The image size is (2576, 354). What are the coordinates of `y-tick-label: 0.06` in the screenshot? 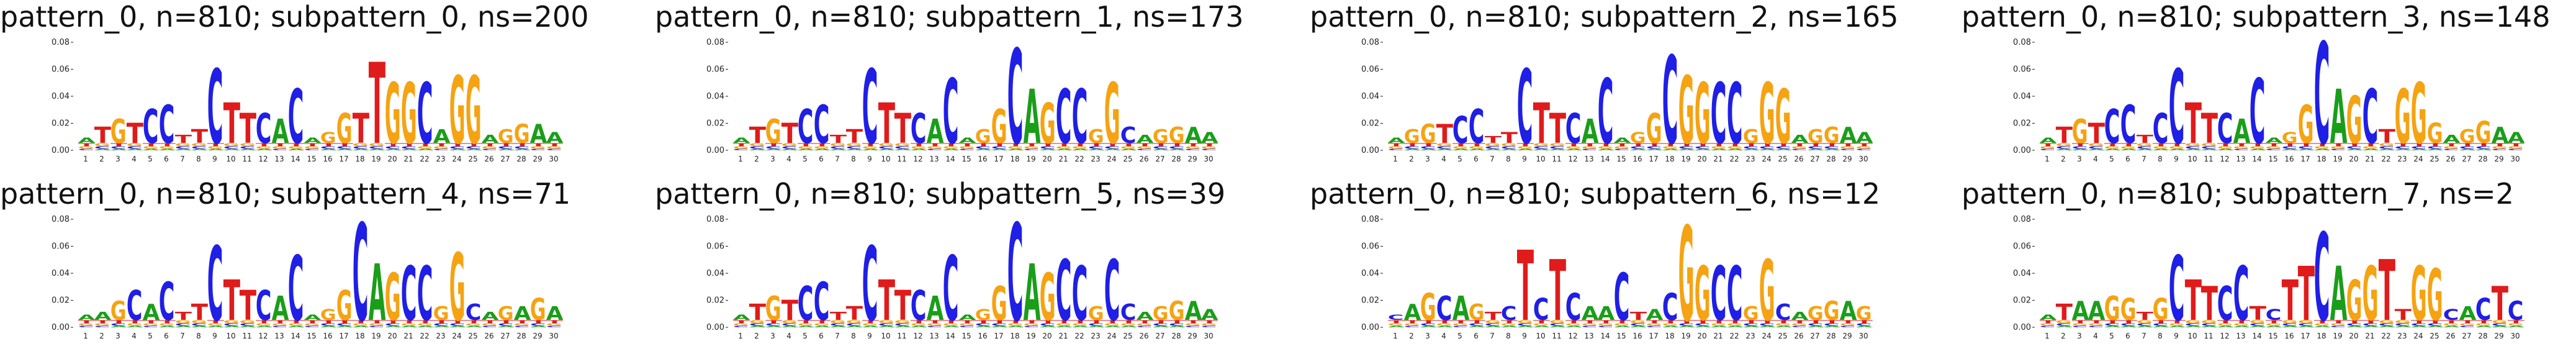 It's located at (2022, 247).